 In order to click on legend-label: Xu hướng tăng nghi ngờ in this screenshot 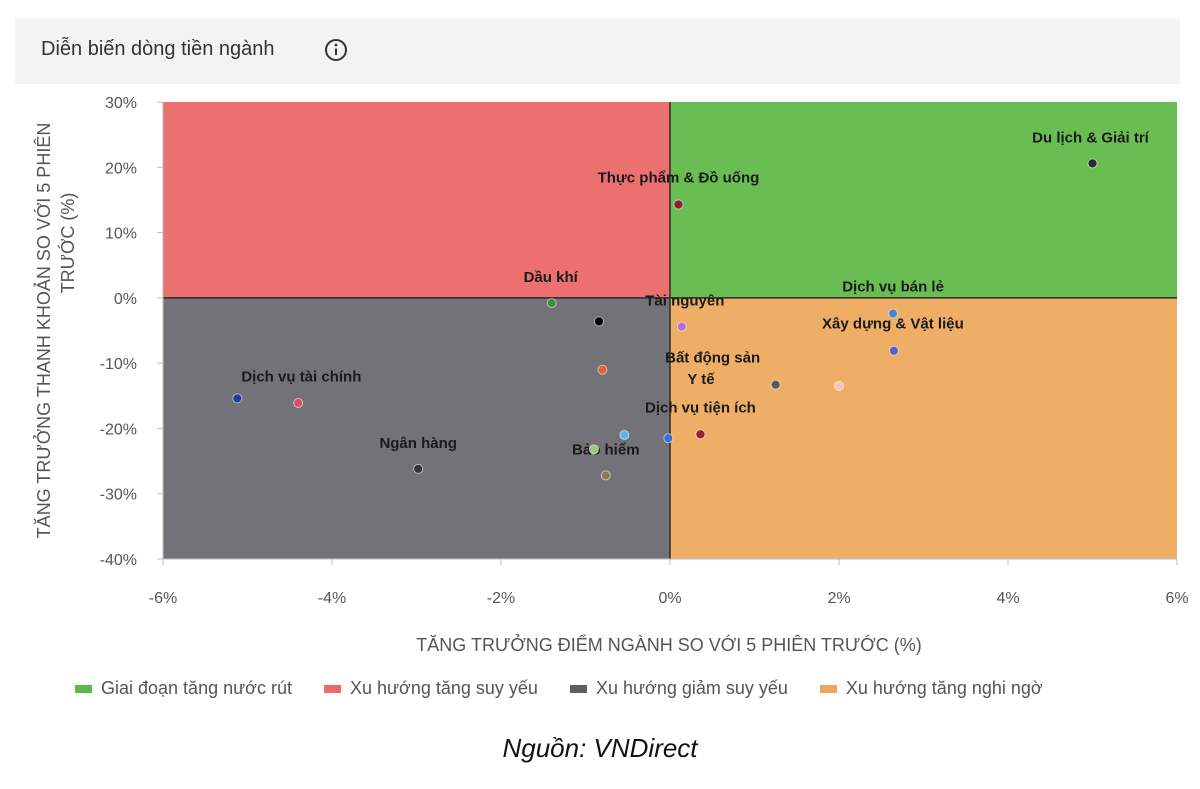, I will do `click(944, 688)`.